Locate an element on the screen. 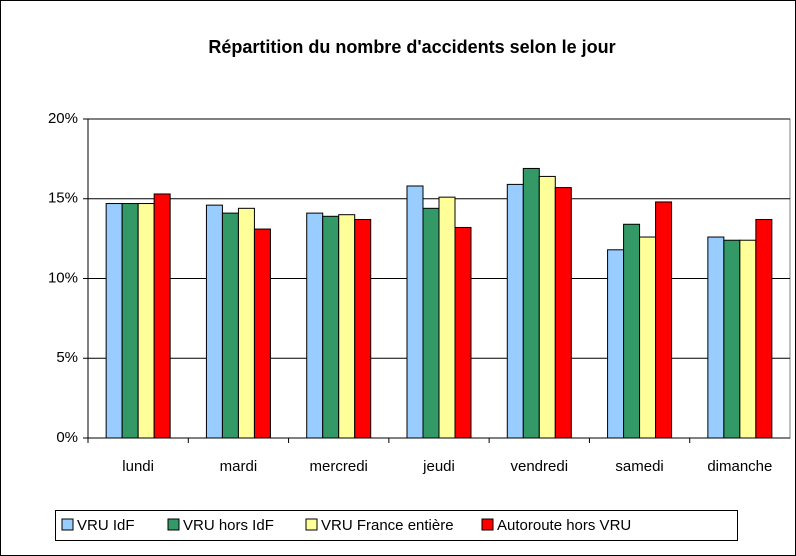 The image size is (796, 556). x-tick-label: vendredi is located at coordinates (540, 466).